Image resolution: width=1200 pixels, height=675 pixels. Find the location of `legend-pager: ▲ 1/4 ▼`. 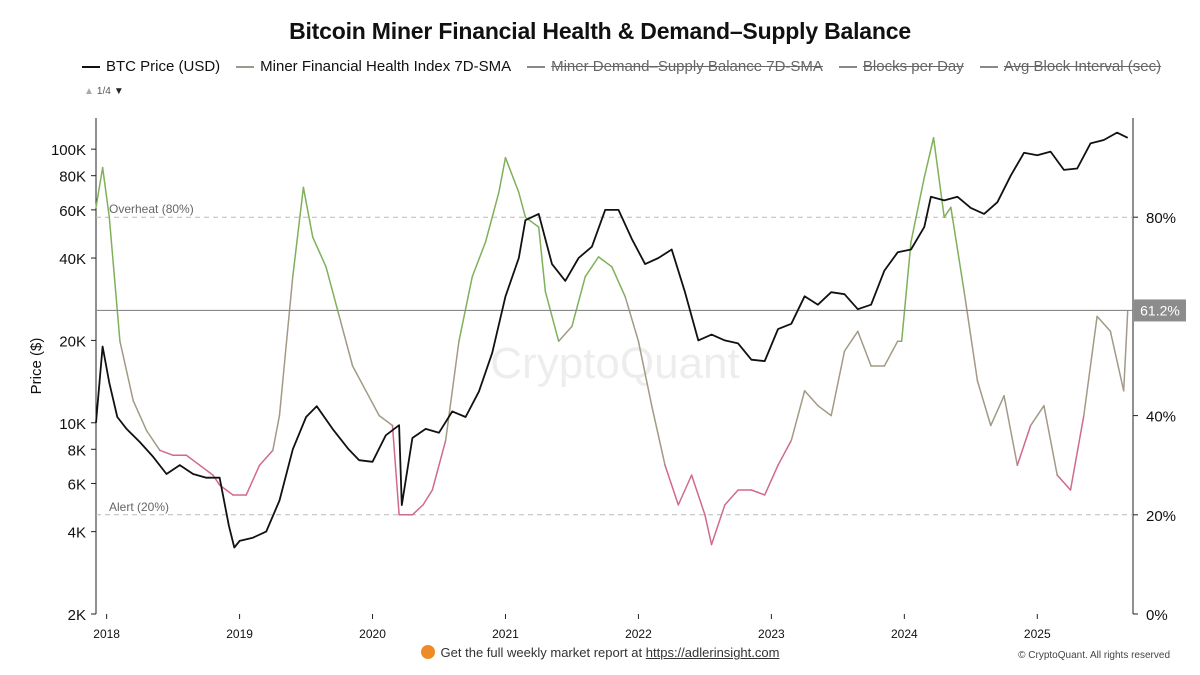

legend-pager: ▲ 1/4 ▼ is located at coordinates (104, 91).